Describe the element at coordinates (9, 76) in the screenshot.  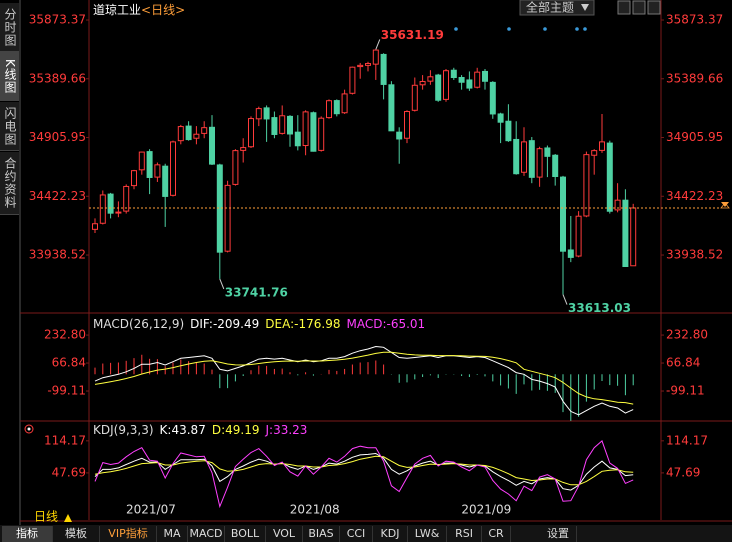
I see `side-tab: K线图` at that location.